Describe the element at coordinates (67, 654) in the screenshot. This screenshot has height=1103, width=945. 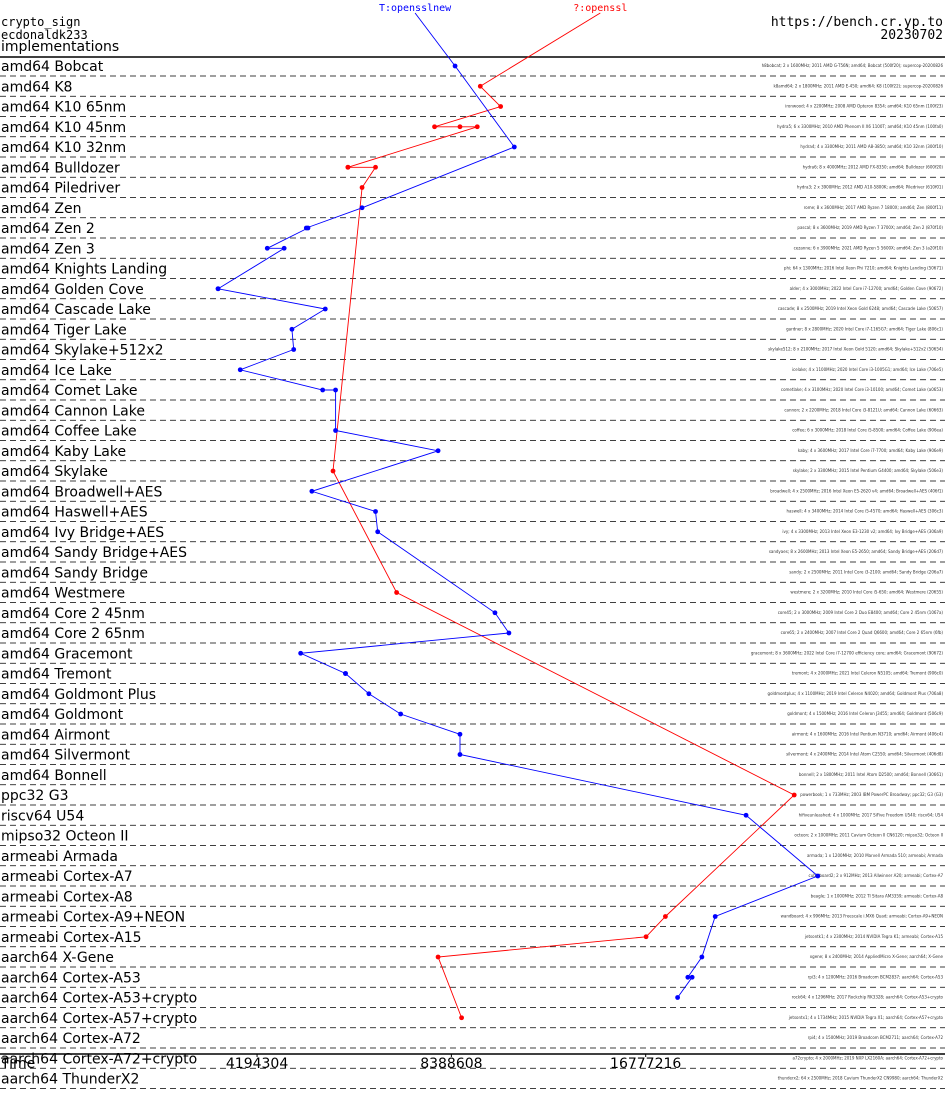
I see `category-label: amd64 Gracemont` at that location.